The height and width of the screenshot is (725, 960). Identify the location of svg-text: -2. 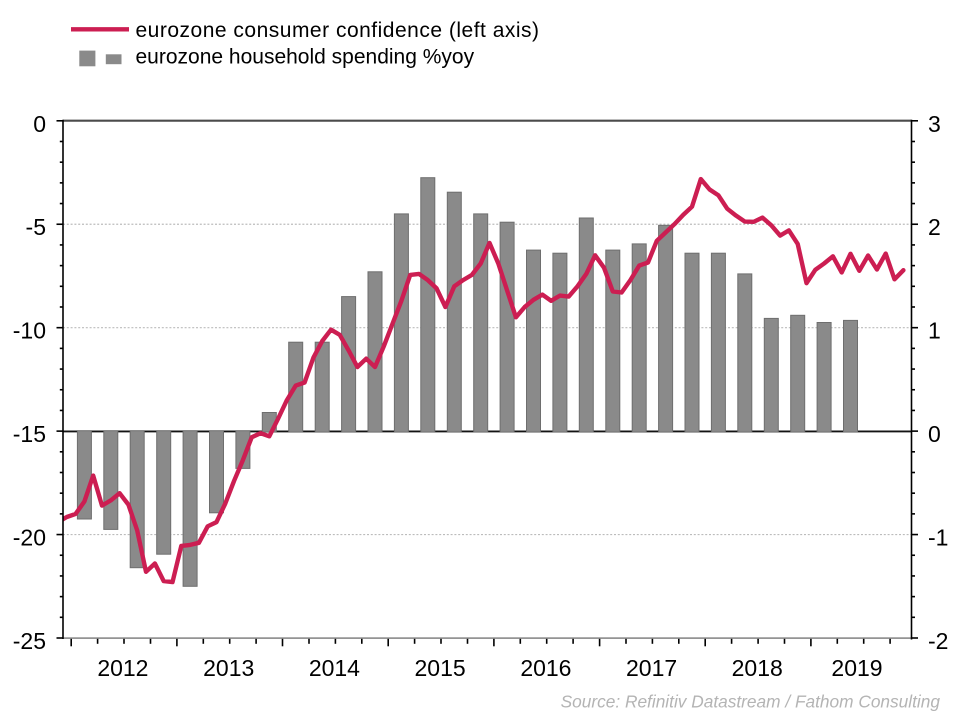
(938, 641).